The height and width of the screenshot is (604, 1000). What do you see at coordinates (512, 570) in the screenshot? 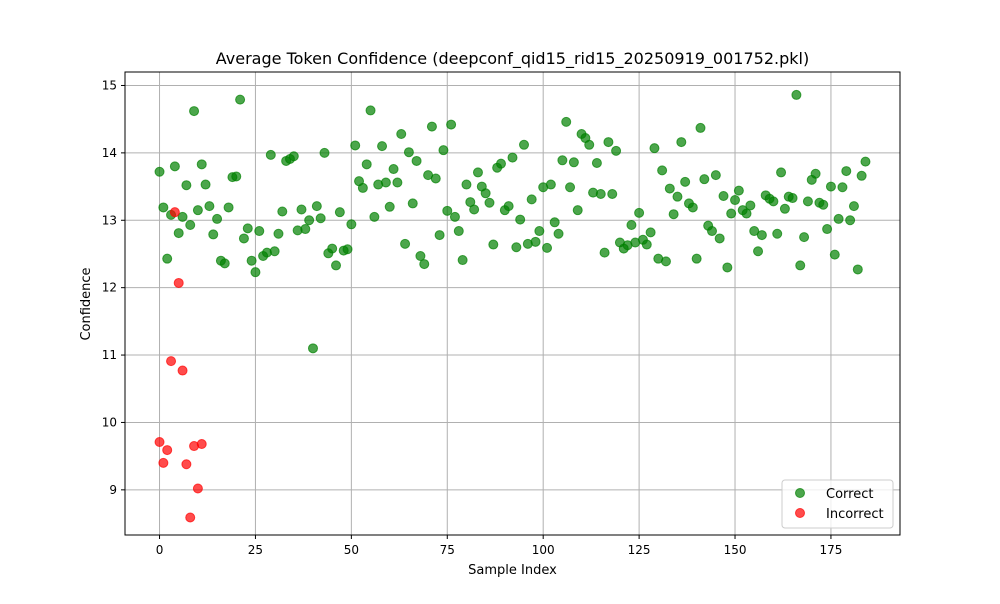
I see `x-axis-label: Sample Index` at bounding box center [512, 570].